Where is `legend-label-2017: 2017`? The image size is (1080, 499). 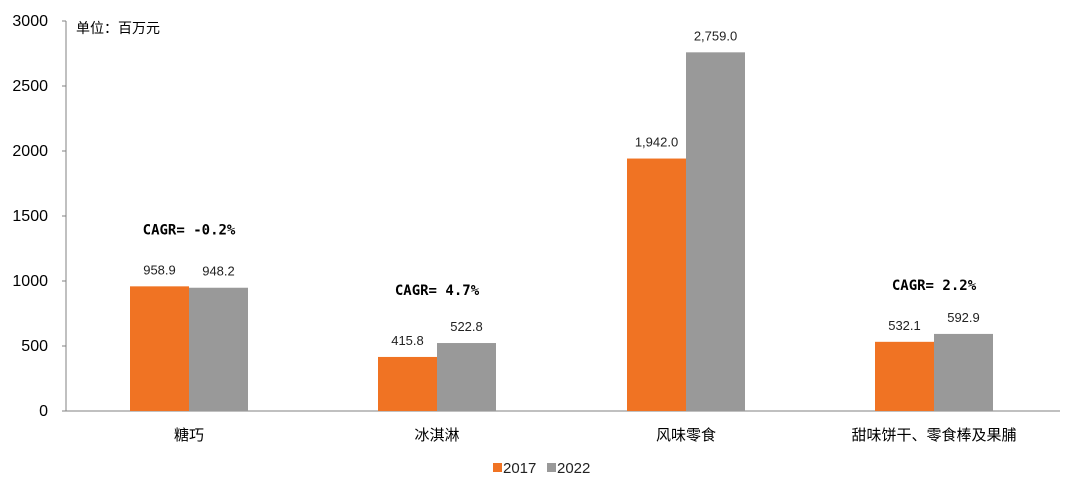 legend-label-2017: 2017 is located at coordinates (519, 468).